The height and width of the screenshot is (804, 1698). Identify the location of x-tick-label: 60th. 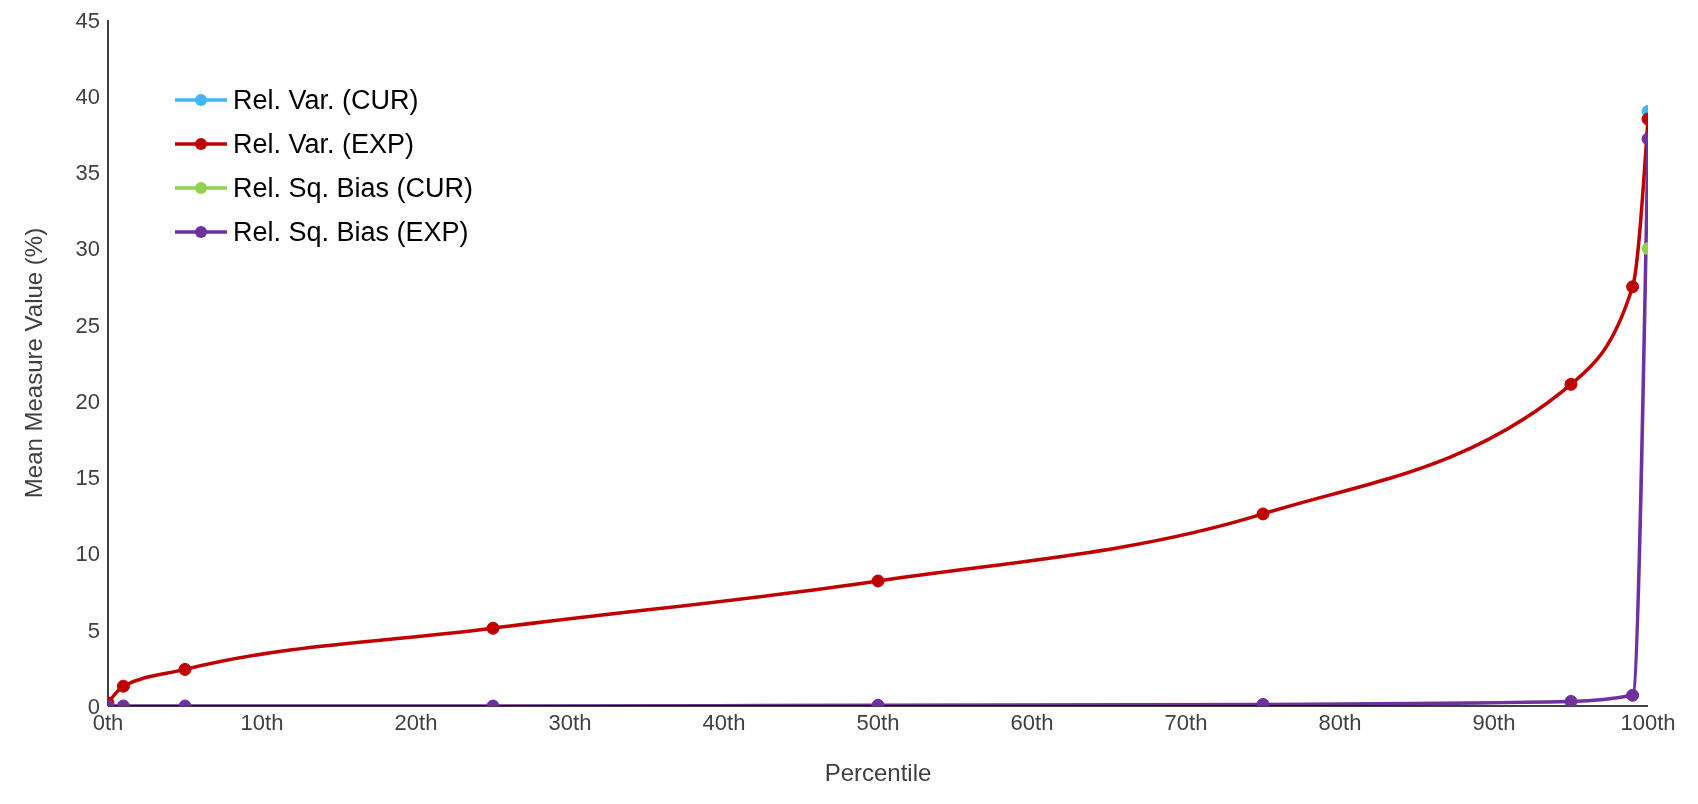
(1032, 722).